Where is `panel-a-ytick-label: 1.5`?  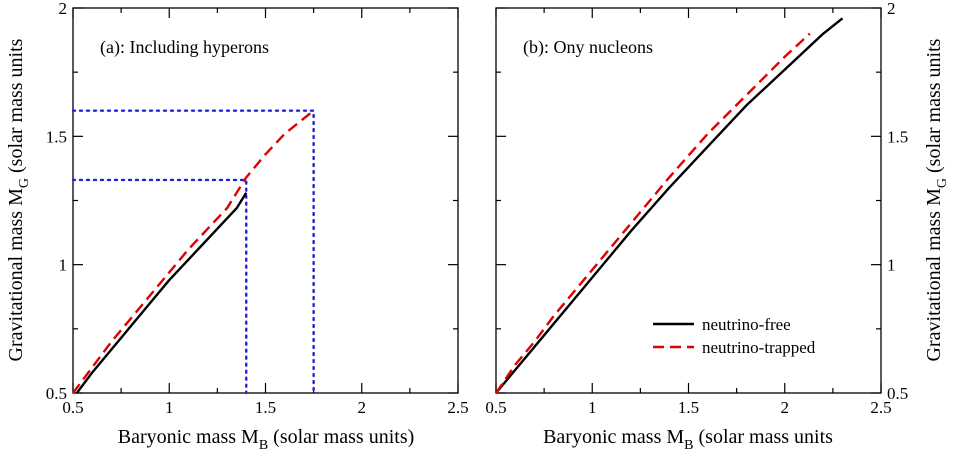
panel-a-ytick-label: 1.5 is located at coordinates (56, 136).